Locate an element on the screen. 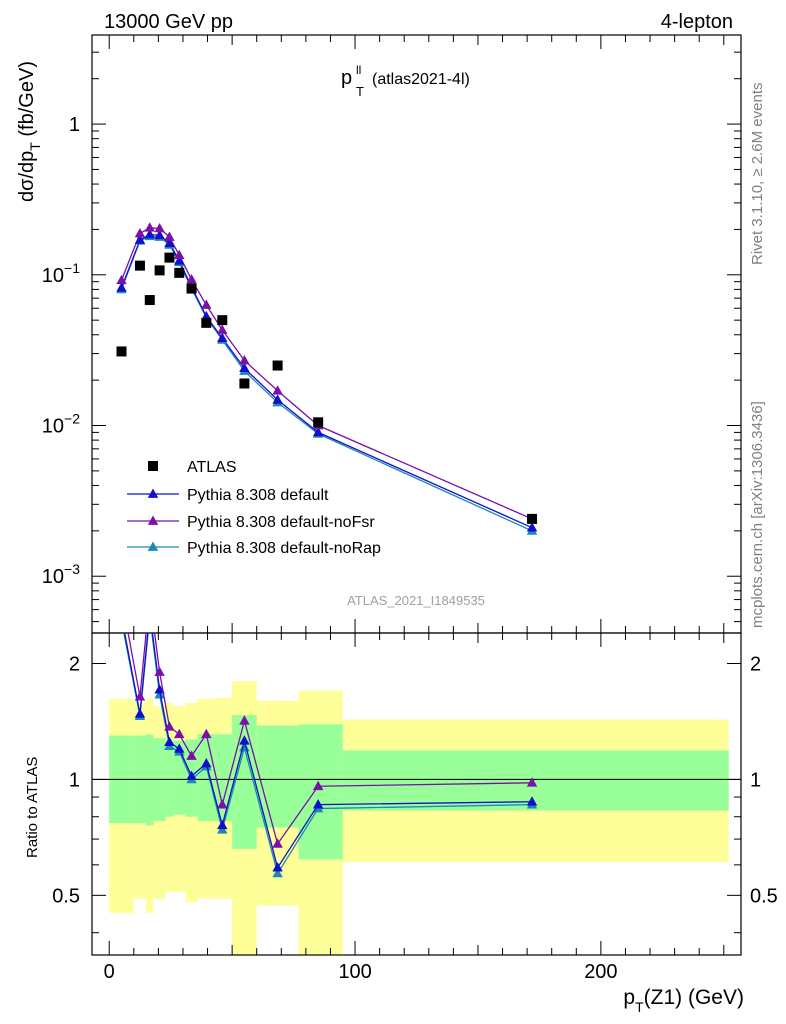 This screenshot has height=1024, width=786. legend-marker-default is located at coordinates (153, 493).